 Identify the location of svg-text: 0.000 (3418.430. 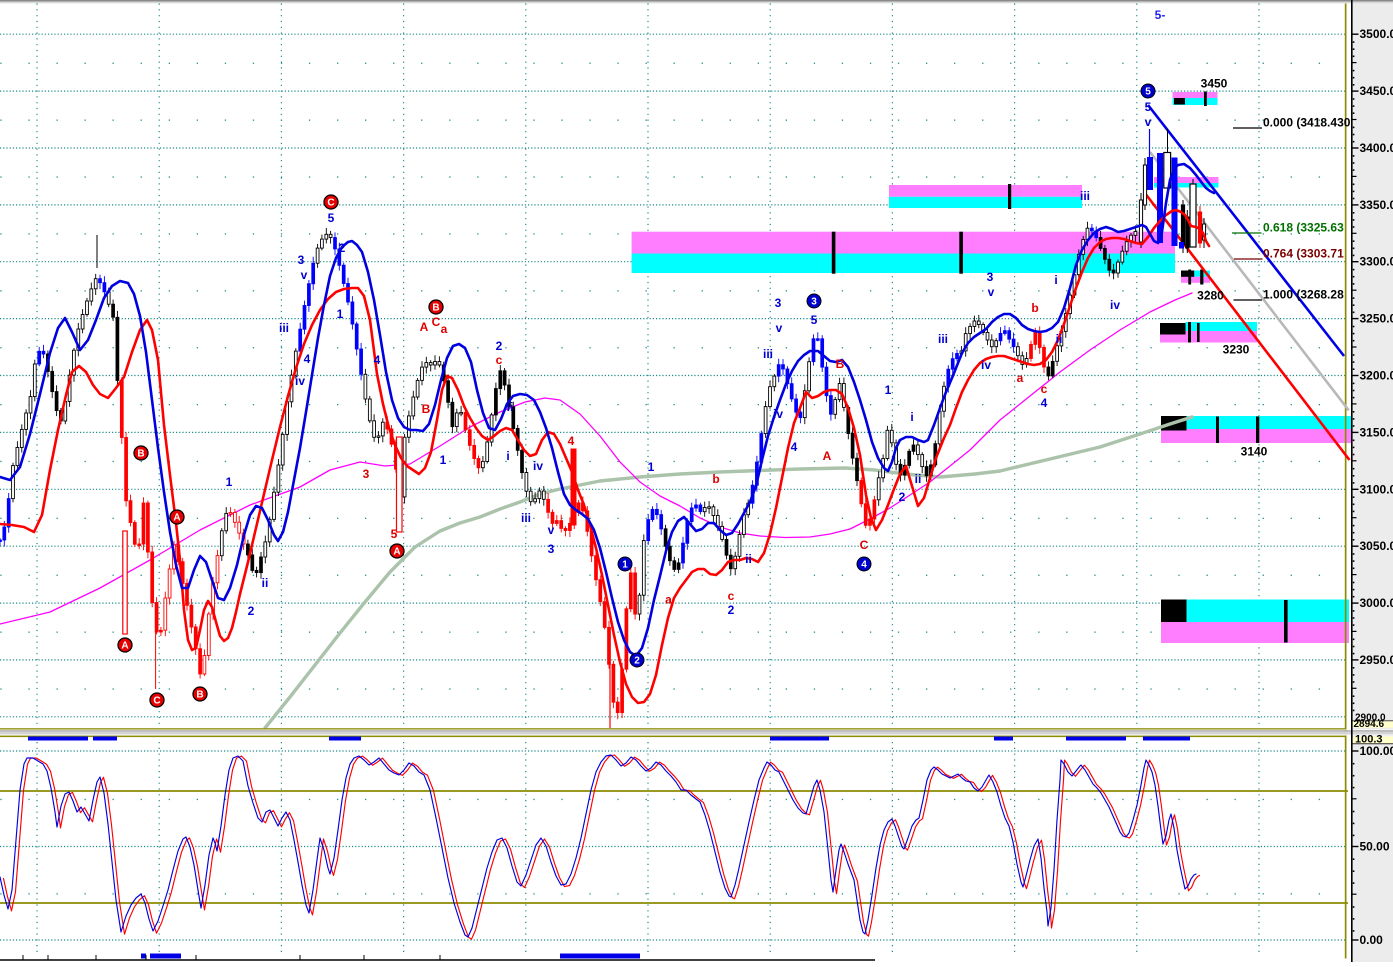
(1307, 123).